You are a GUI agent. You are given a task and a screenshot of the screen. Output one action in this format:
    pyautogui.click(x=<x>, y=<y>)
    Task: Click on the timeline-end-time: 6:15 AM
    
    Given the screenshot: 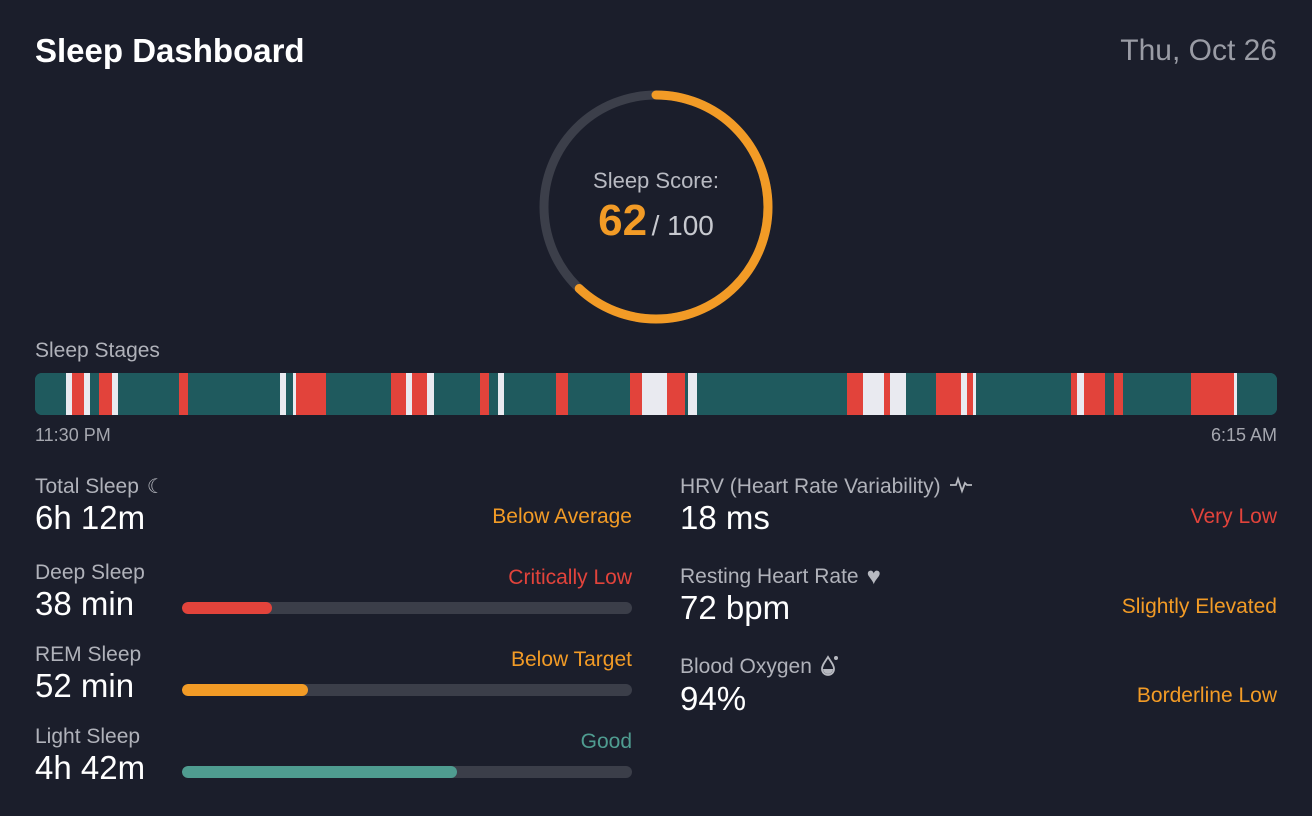 What is the action you would take?
    pyautogui.click(x=1243, y=435)
    